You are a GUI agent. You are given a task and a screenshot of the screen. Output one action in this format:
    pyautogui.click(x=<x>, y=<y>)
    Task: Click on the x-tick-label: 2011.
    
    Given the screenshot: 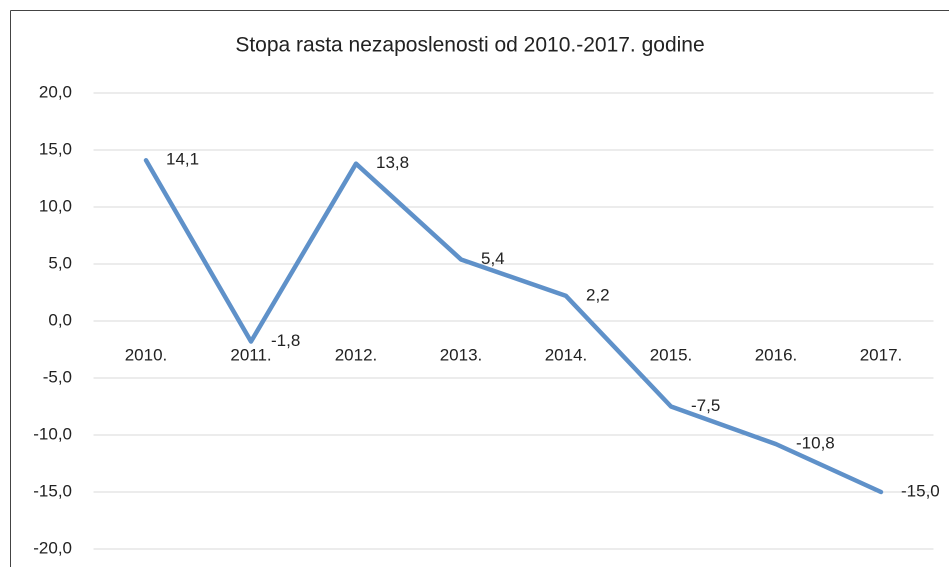 What is the action you would take?
    pyautogui.click(x=250, y=354)
    